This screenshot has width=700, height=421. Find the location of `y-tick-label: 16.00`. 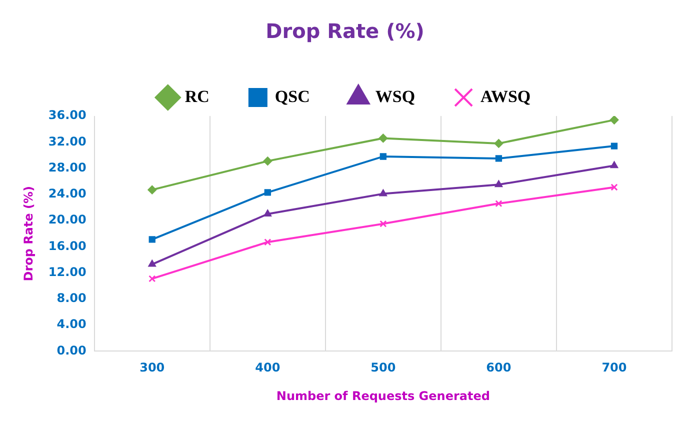

y-tick-label: 16.00 is located at coordinates (67, 245).